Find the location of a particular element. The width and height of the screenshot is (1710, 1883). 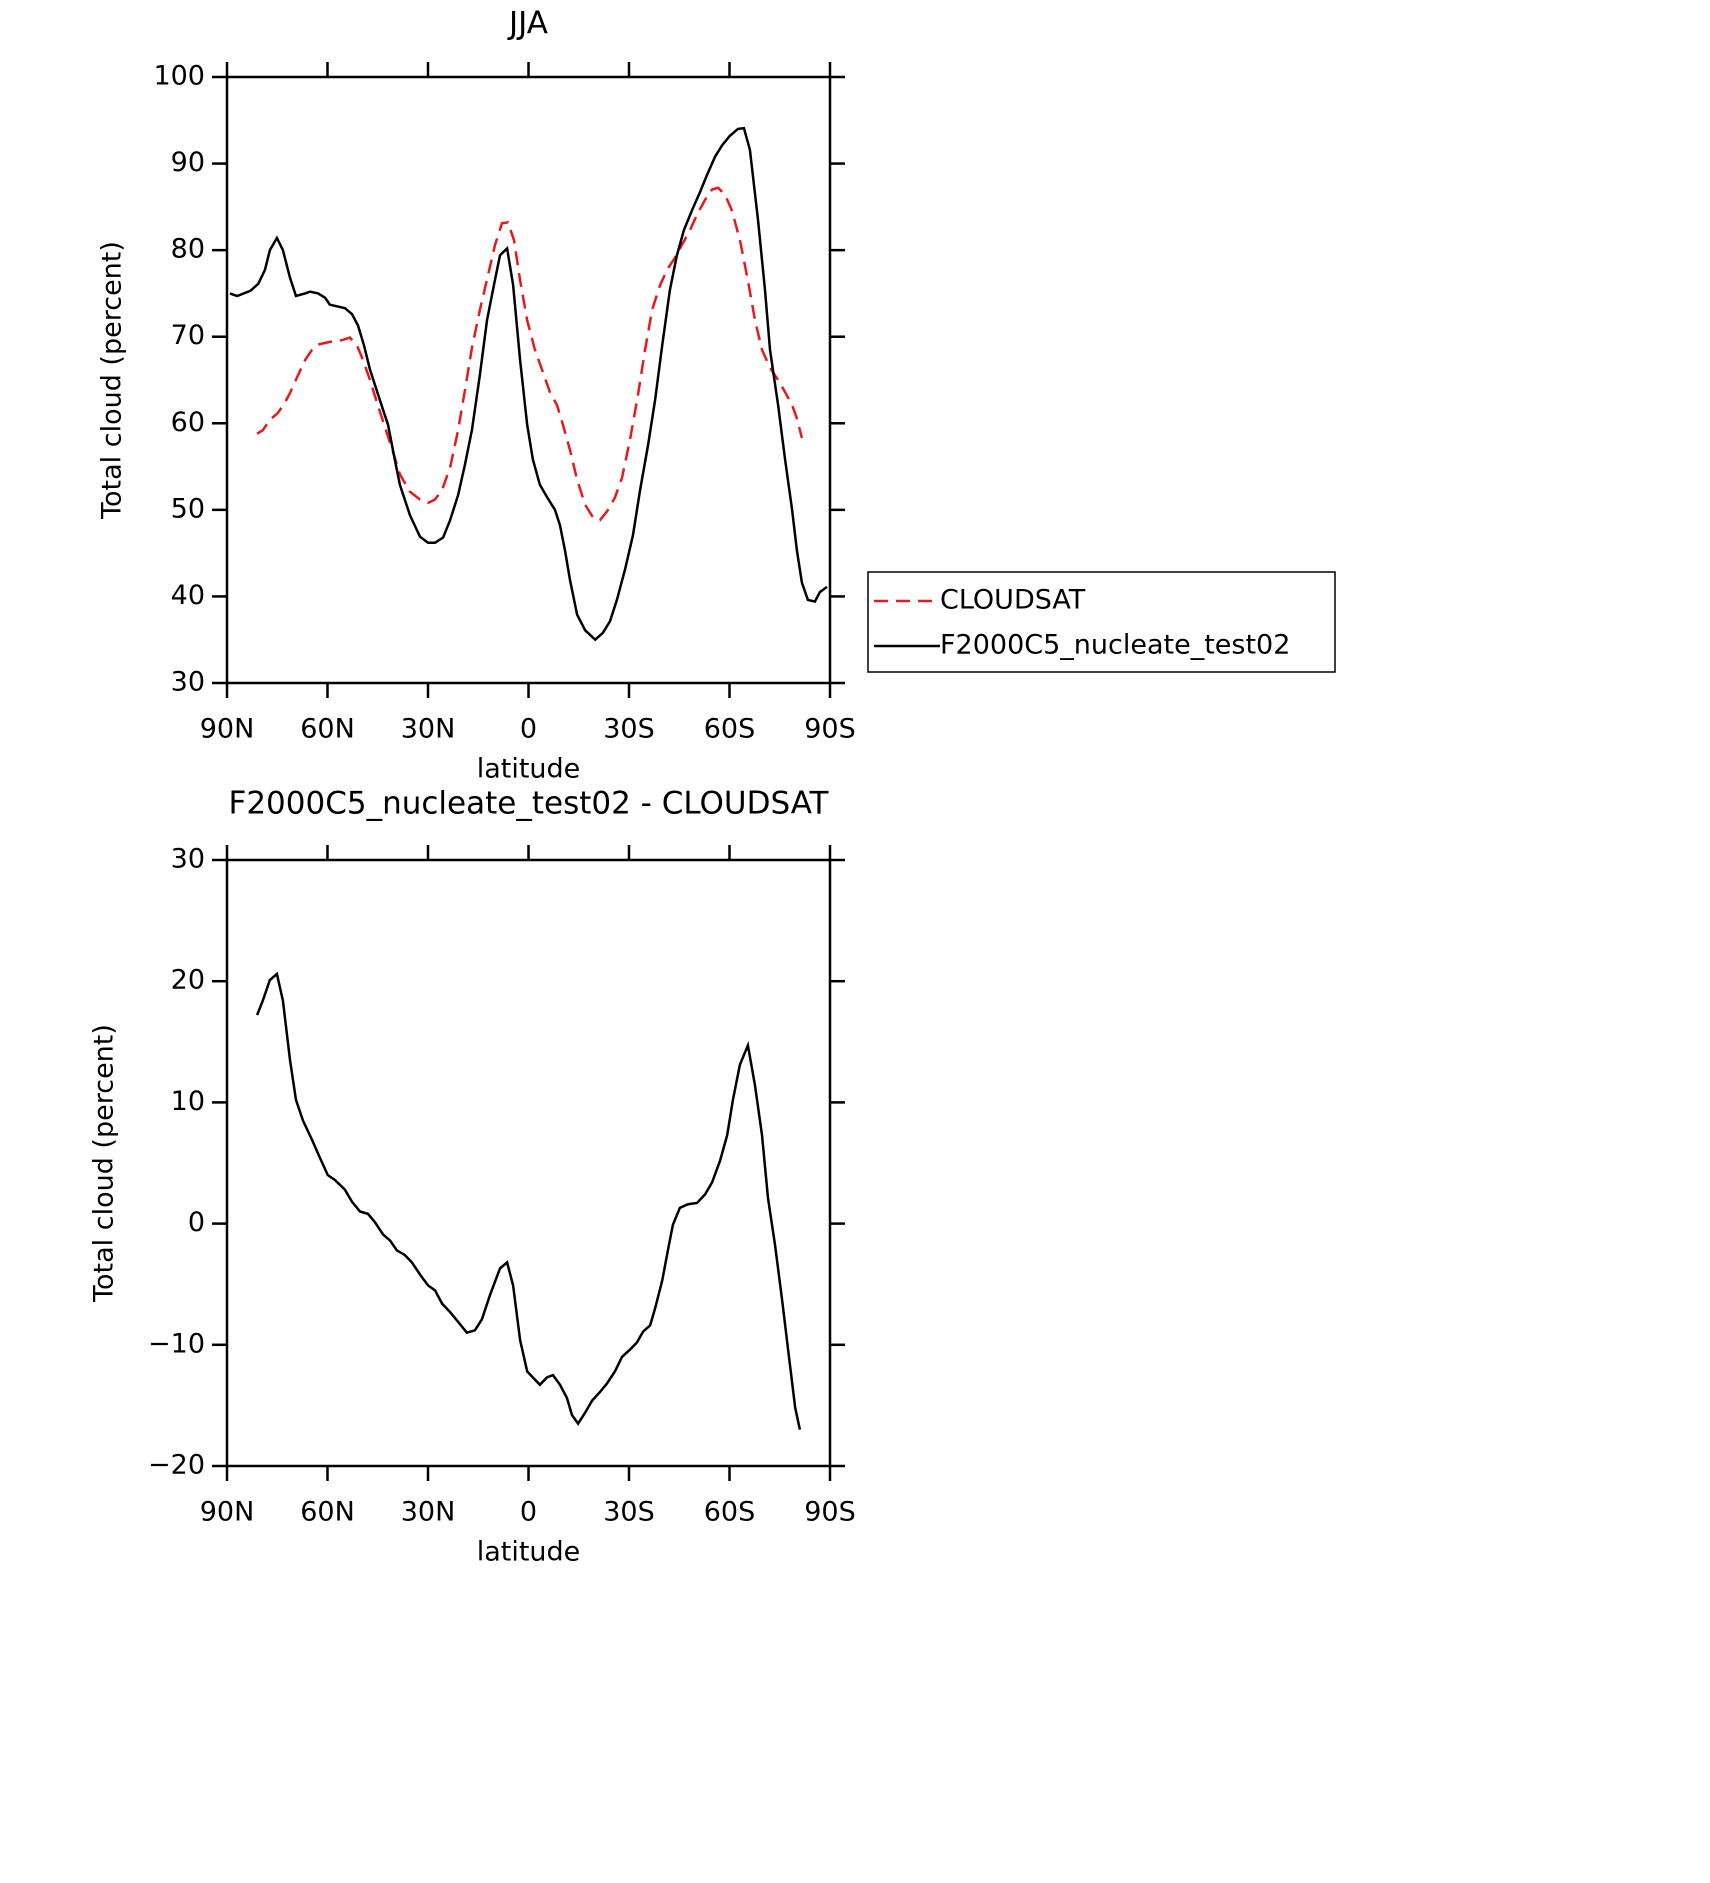

chart-title: F2000C5_nucleate_test02 - CLOUDSAT is located at coordinates (529, 804).